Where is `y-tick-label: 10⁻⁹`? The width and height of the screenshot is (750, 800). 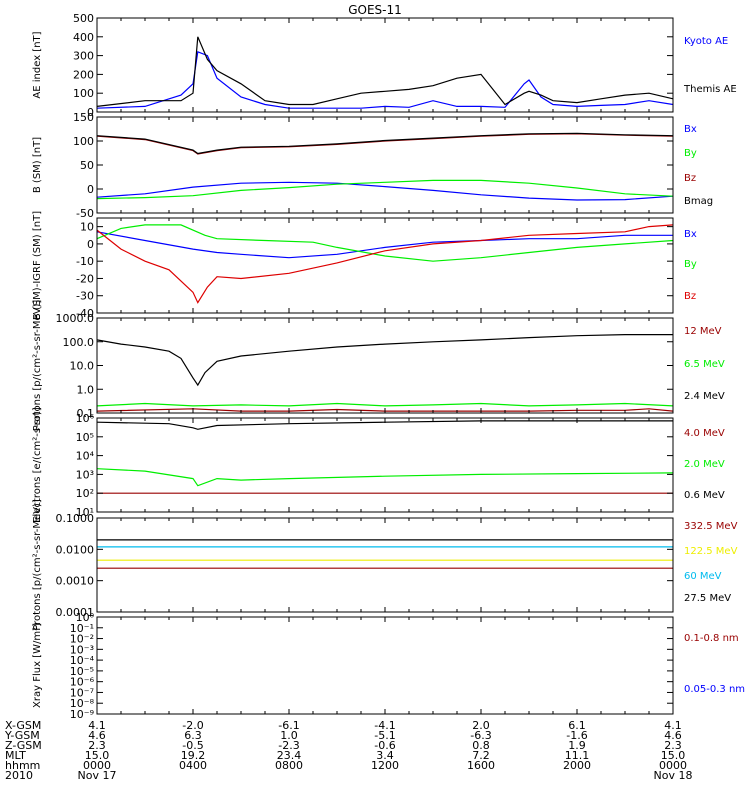 y-tick-label: 10⁻⁹ is located at coordinates (82, 714).